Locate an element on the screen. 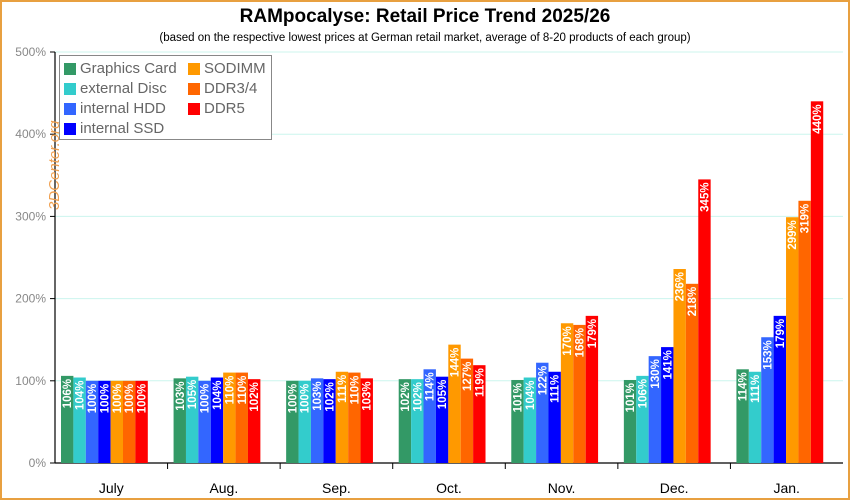 This screenshot has height=500, width=850. legend-label: SODIMM is located at coordinates (235, 68).